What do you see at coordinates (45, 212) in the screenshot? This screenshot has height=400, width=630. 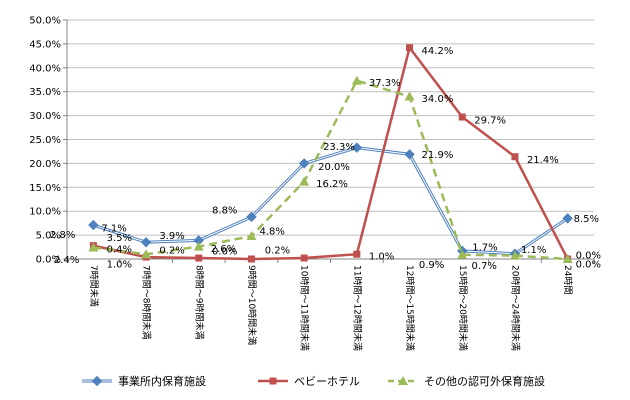 I see `y-tick-label: 10.0%` at bounding box center [45, 212].